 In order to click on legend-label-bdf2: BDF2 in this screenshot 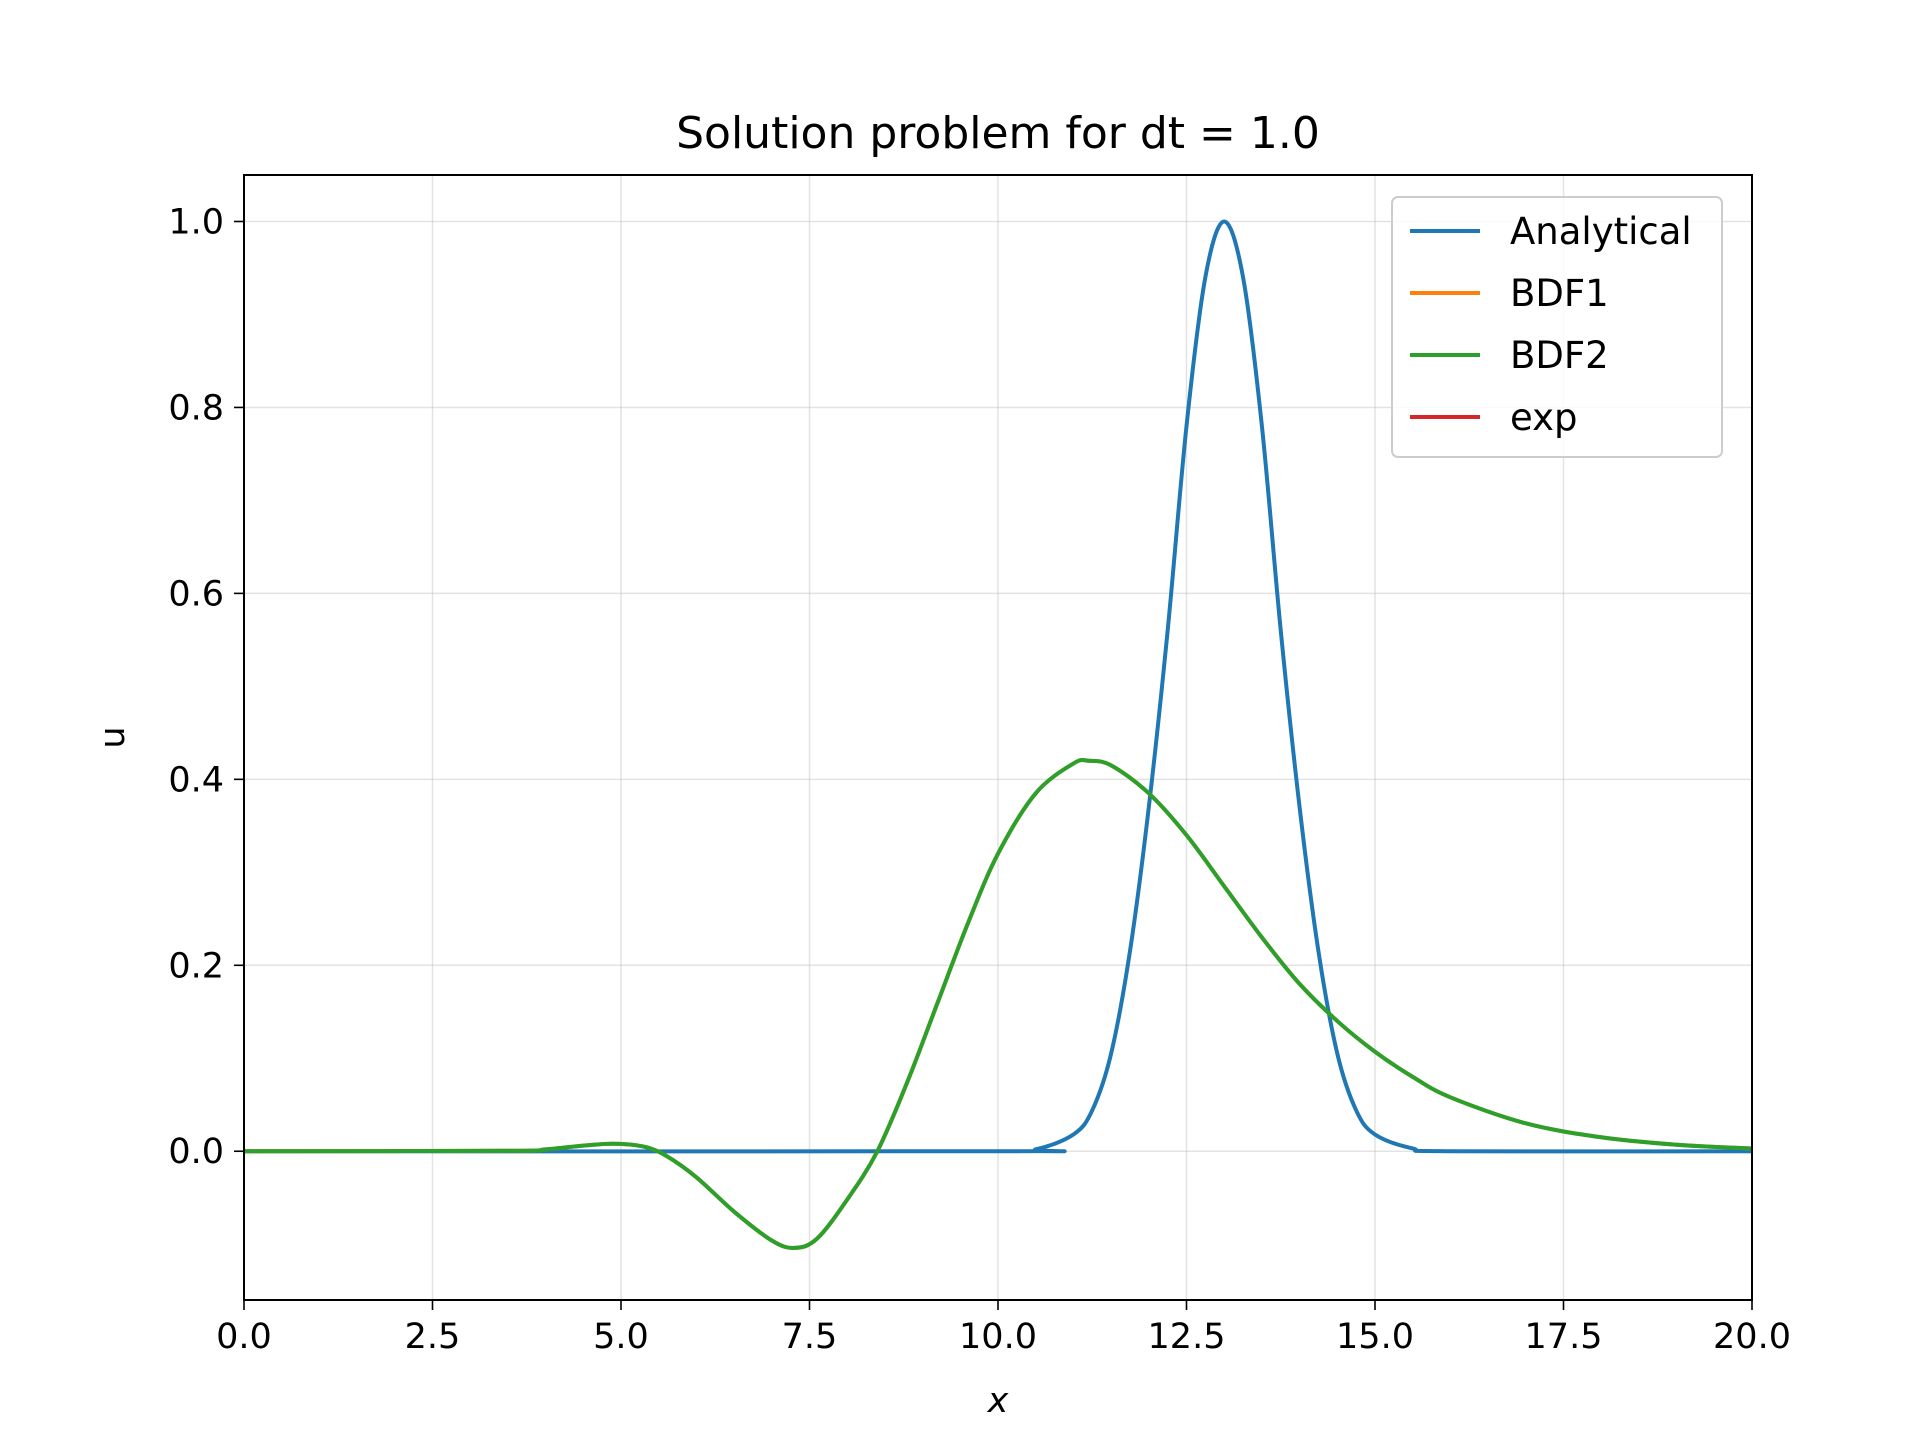, I will do `click(1559, 355)`.